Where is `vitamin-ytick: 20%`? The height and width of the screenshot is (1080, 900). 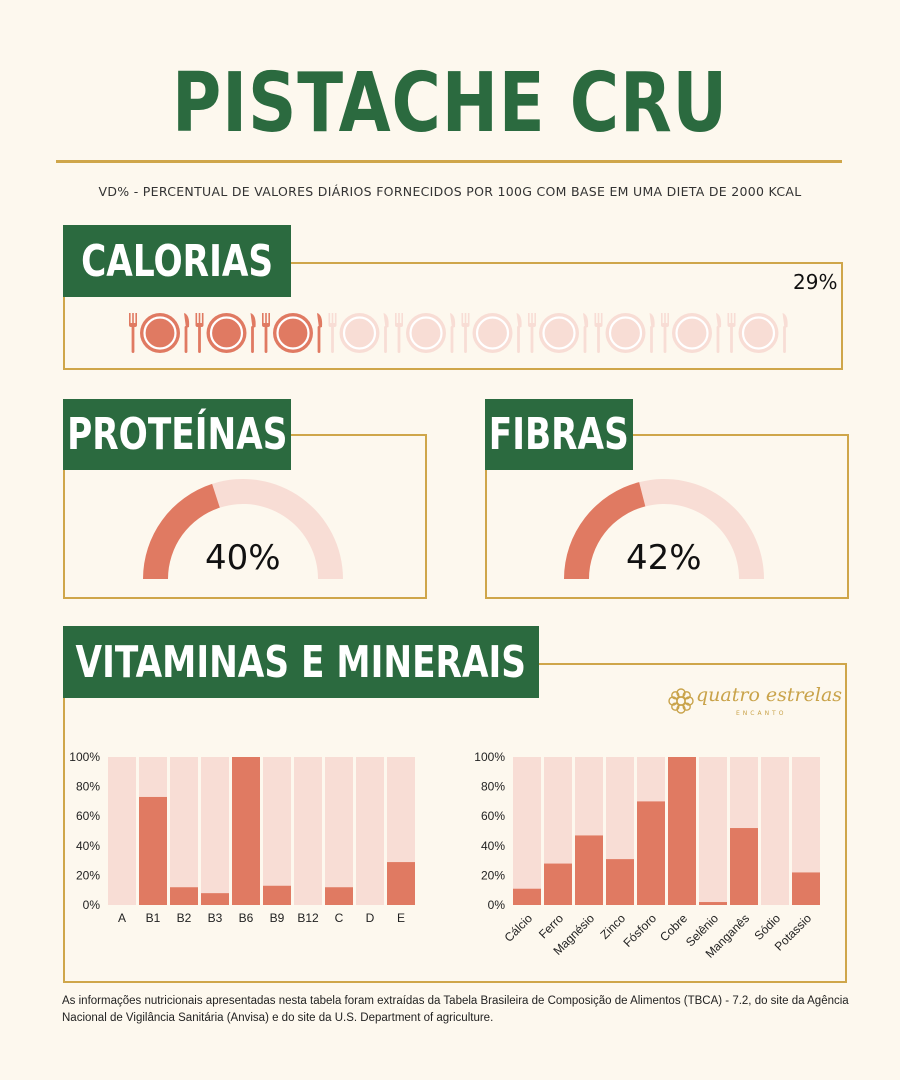 vitamin-ytick: 20% is located at coordinates (88, 875).